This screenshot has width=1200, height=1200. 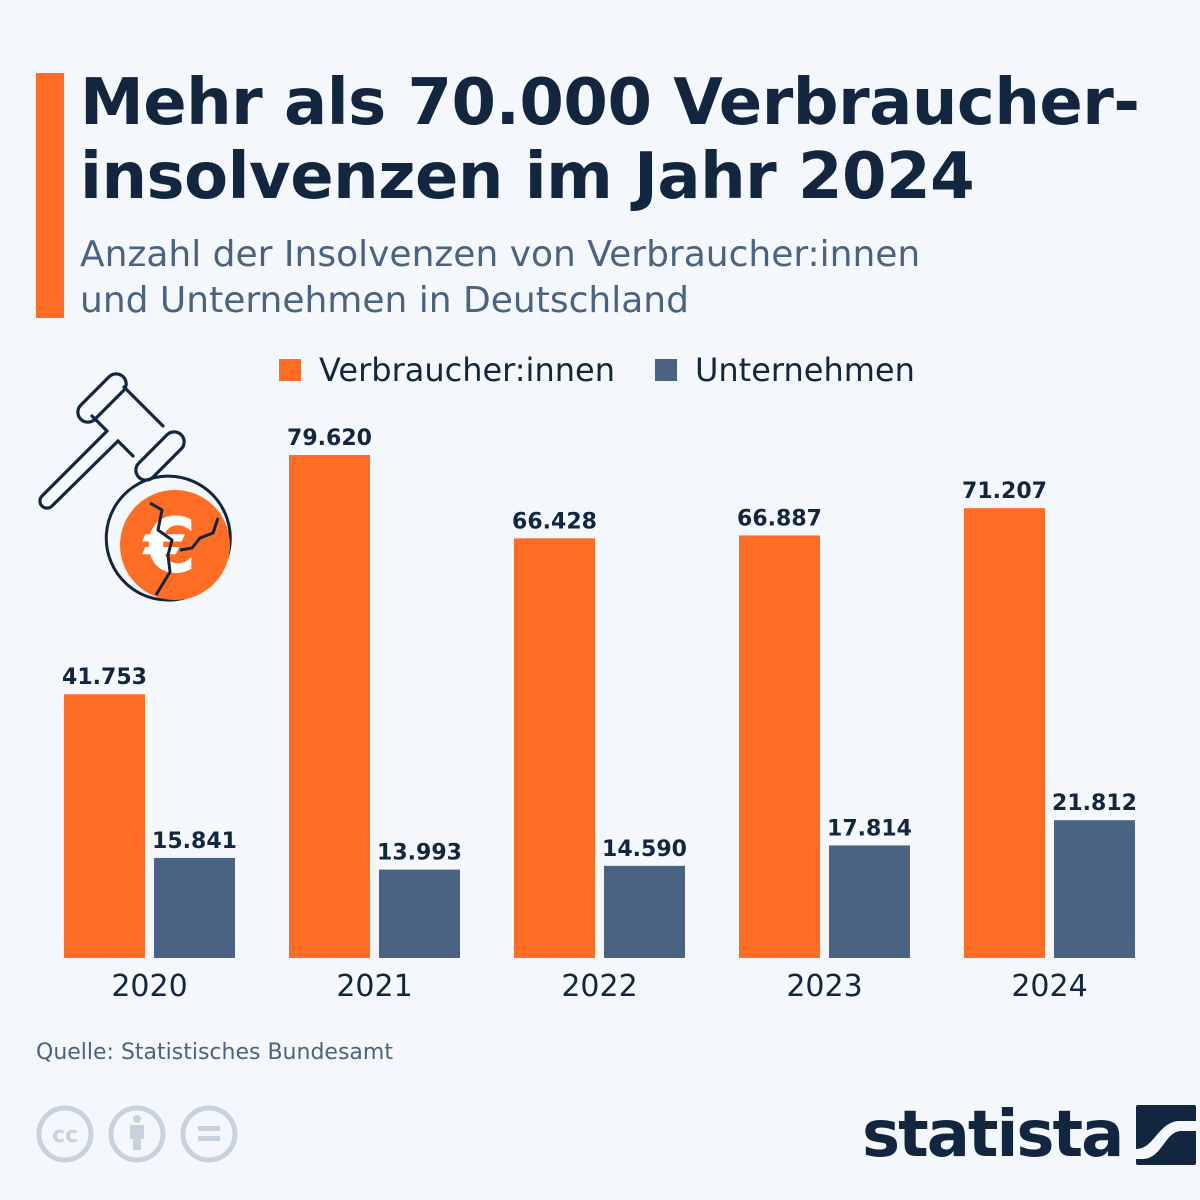 What do you see at coordinates (644, 849) in the screenshot?
I see `value-label-unternehmen-2022: 14.590` at bounding box center [644, 849].